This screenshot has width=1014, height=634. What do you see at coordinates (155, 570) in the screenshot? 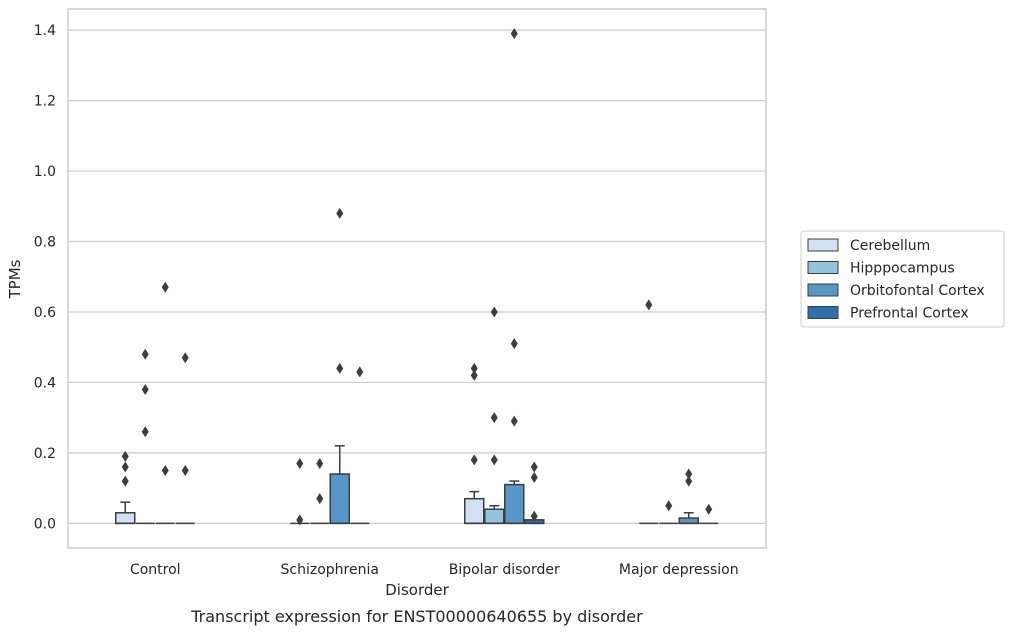
I see `x-tick-label: Control` at bounding box center [155, 570].